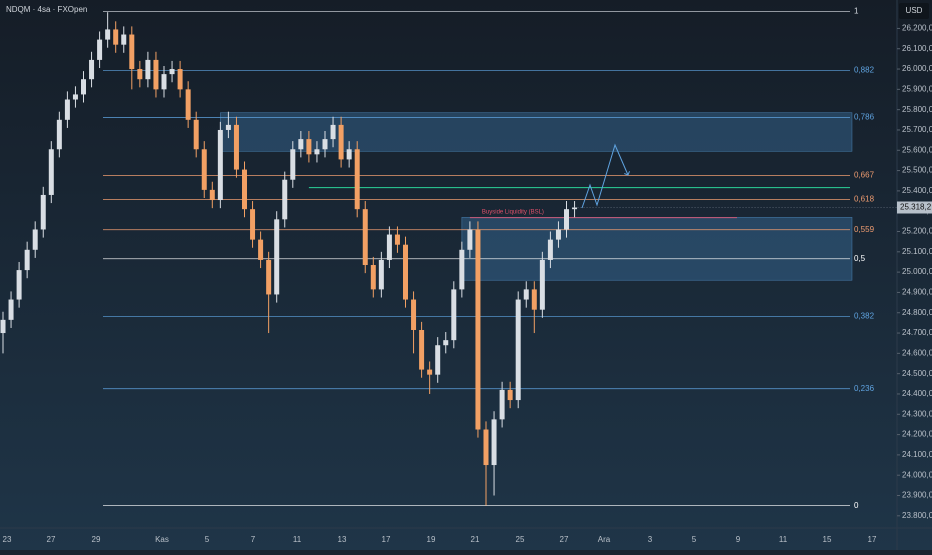  I want to click on y-tick-label: 26.100,0, so click(917, 48).